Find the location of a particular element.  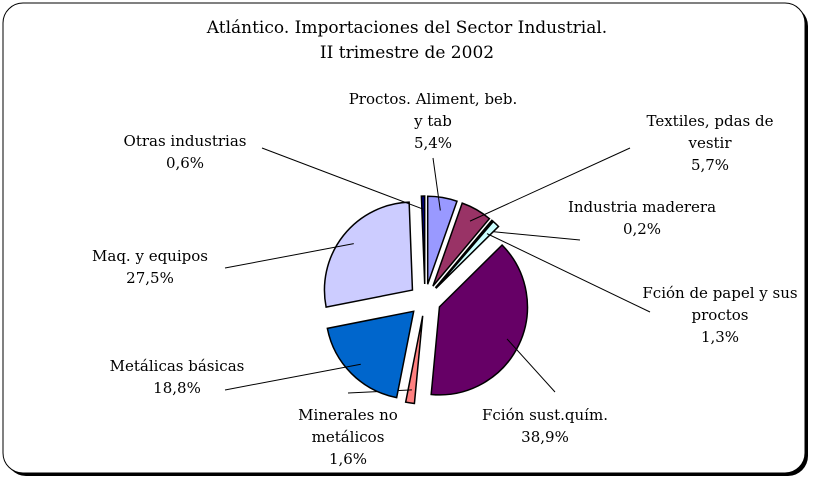

value-label: 5,7% is located at coordinates (710, 165).